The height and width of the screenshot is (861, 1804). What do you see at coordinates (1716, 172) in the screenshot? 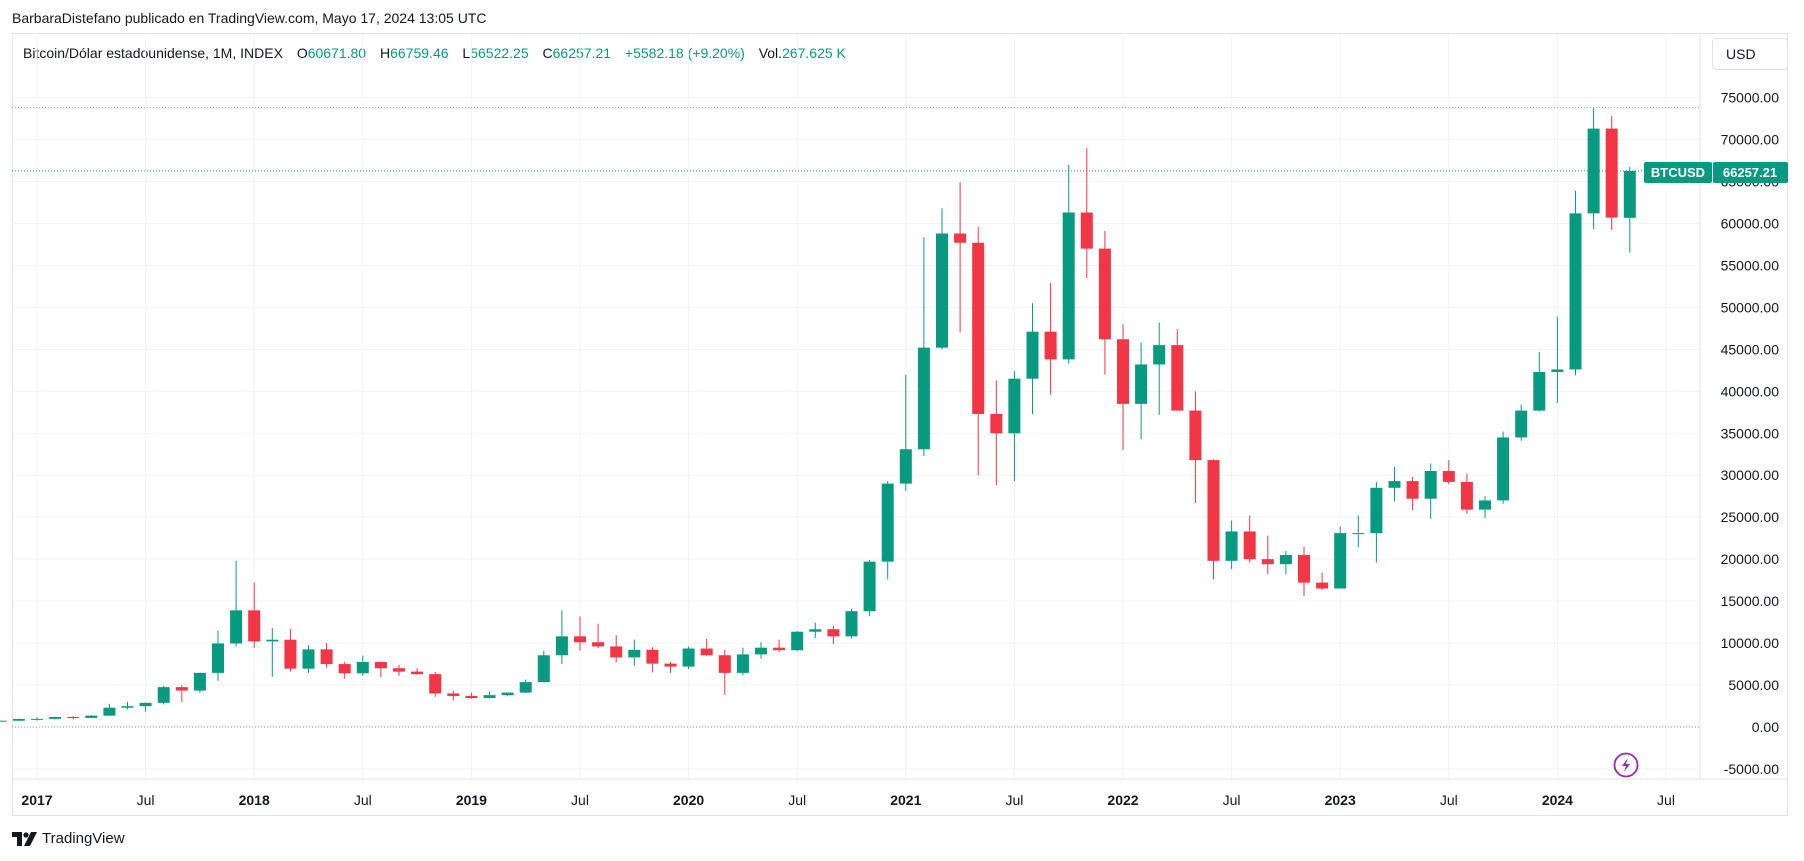
I see `last-price-tag: BTCUSD 66257.21` at bounding box center [1716, 172].